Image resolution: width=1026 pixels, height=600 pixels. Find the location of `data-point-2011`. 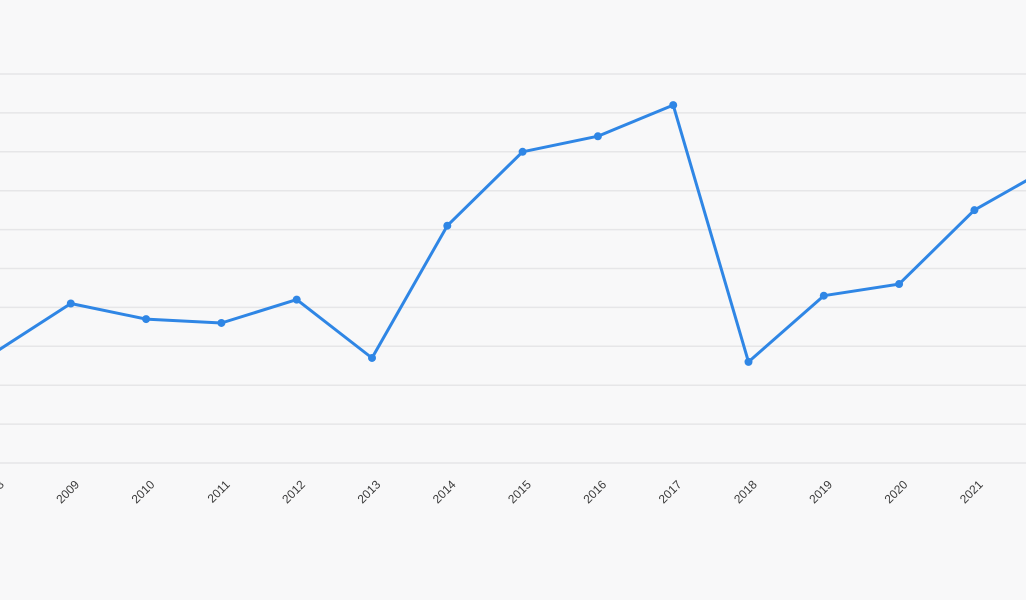

data-point-2011 is located at coordinates (221, 322).